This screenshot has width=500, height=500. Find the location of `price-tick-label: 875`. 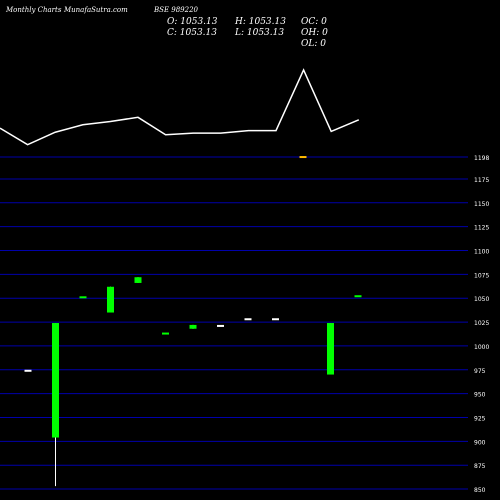

price-tick-label: 875 is located at coordinates (480, 466).